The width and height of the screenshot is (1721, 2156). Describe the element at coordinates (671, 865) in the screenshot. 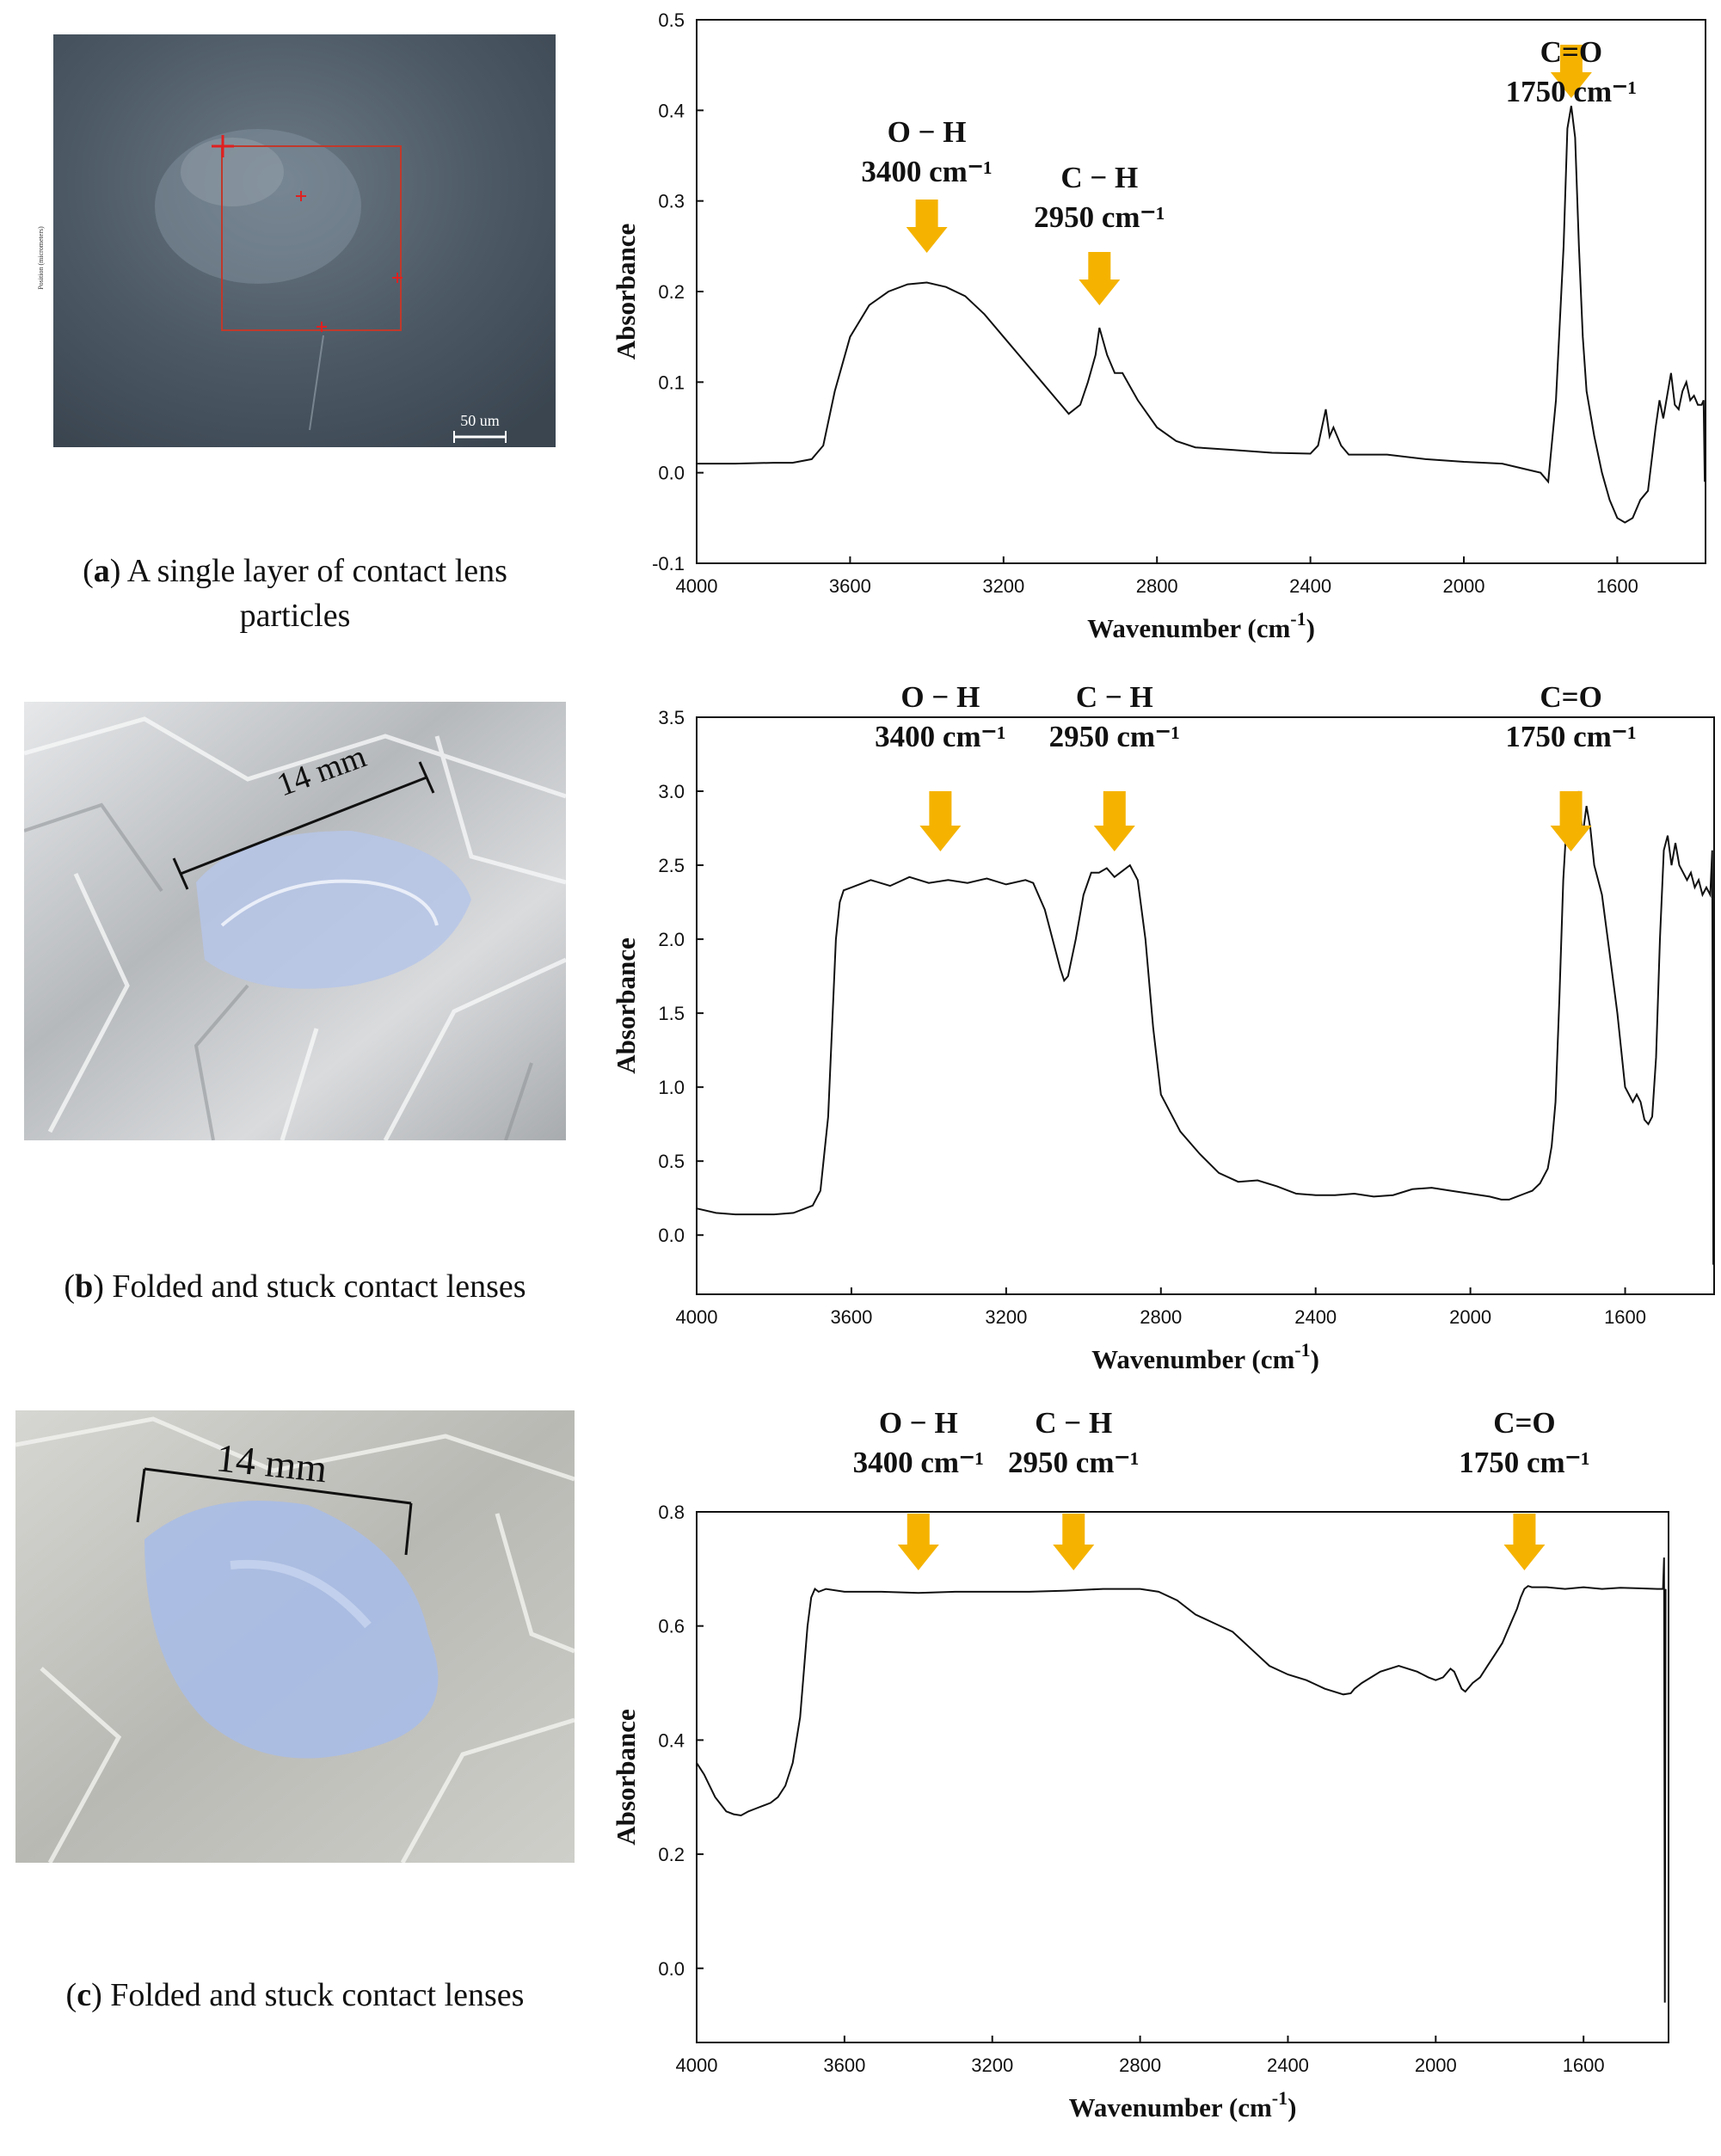

I see `y-tick-label: 2.5` at that location.